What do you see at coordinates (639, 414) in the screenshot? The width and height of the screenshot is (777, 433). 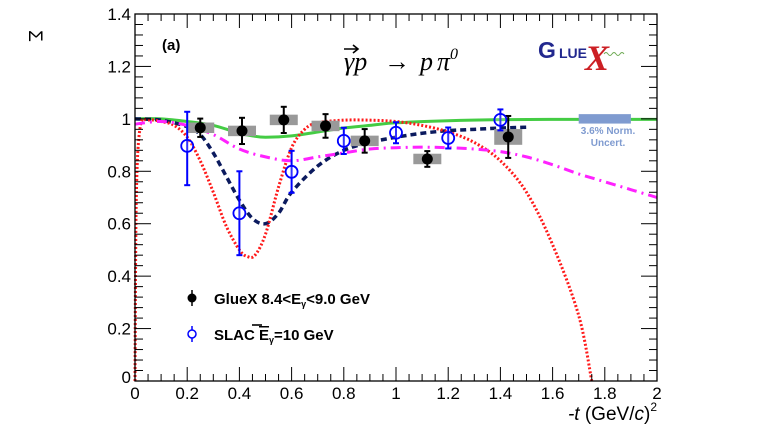 I see `x-title-c: c` at bounding box center [639, 414].